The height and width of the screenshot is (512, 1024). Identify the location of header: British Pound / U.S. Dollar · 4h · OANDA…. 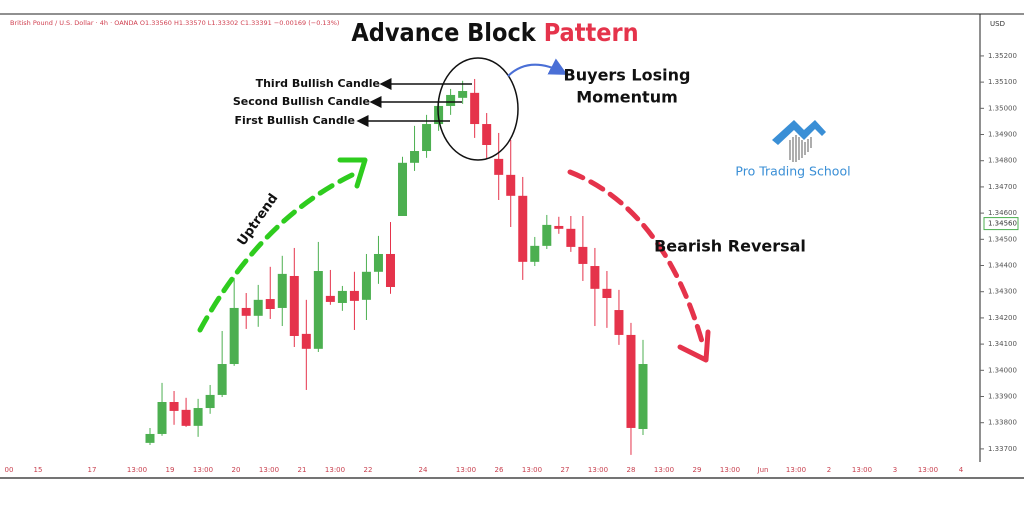
(174, 23).